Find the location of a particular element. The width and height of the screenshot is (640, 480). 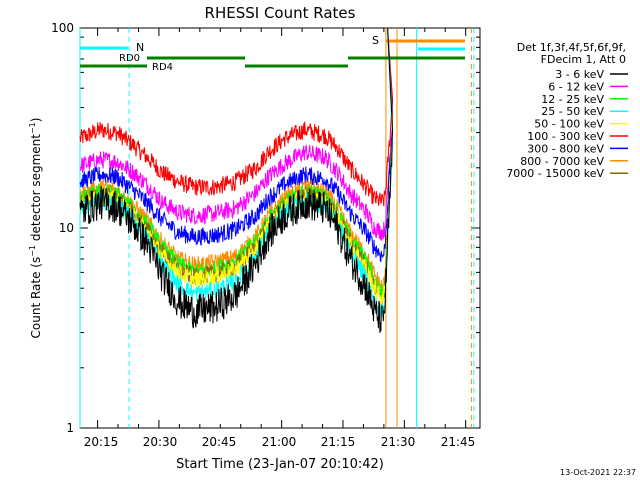

legend-entry-label: 7000 - 15000 keV is located at coordinates (555, 173).